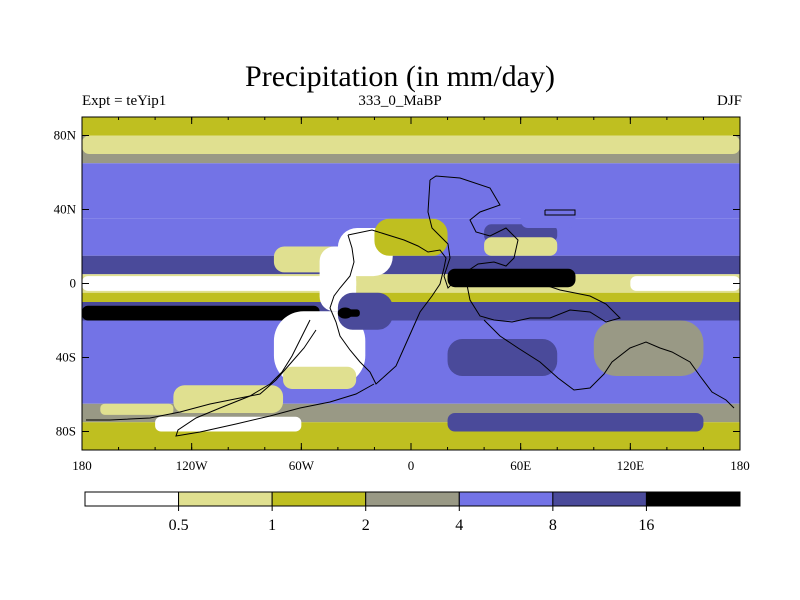 Image resolution: width=800 pixels, height=600 pixels. Describe the element at coordinates (192, 465) in the screenshot. I see `x-tick-label-1: 120W` at that location.